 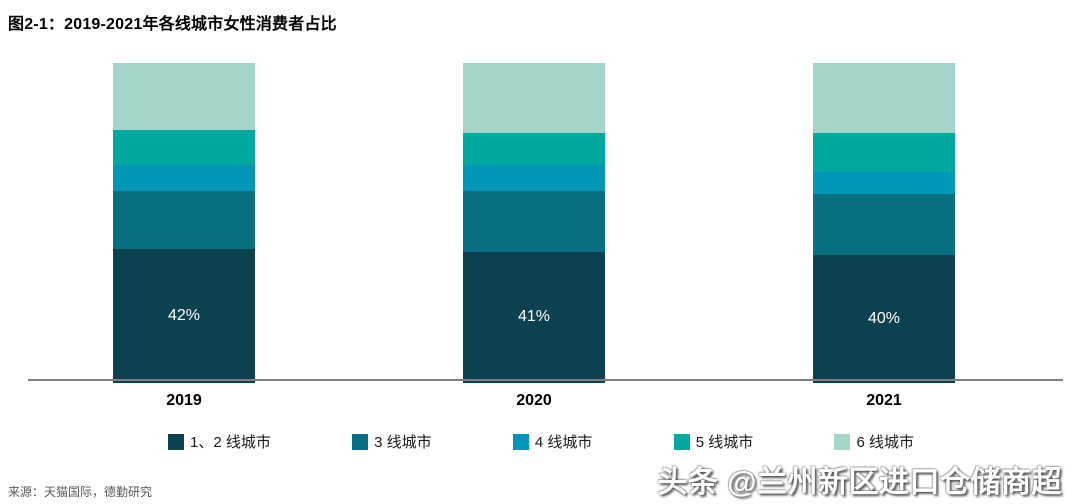 I want to click on bar-2021: 40%, so click(x=884, y=223).